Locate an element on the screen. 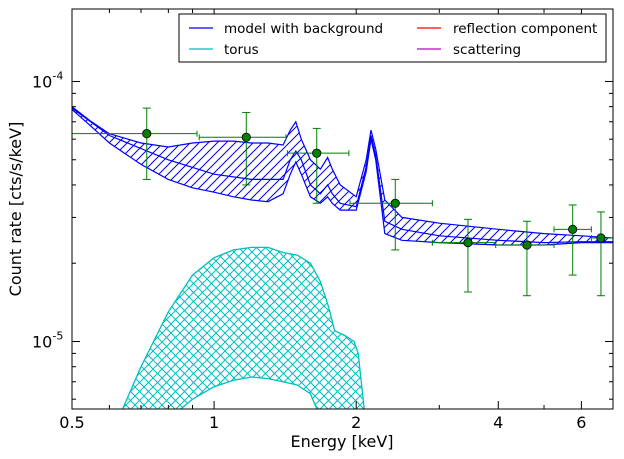 Image resolution: width=624 pixels, height=459 pixels. legend-label-scattering: scattering is located at coordinates (487, 50).